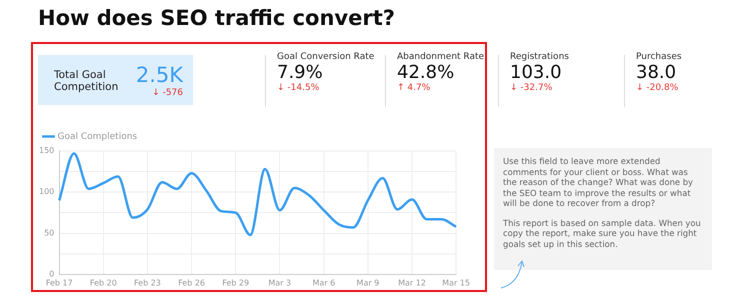  Describe the element at coordinates (236, 283) in the screenshot. I see `x-tick-label: Feb 29` at that location.